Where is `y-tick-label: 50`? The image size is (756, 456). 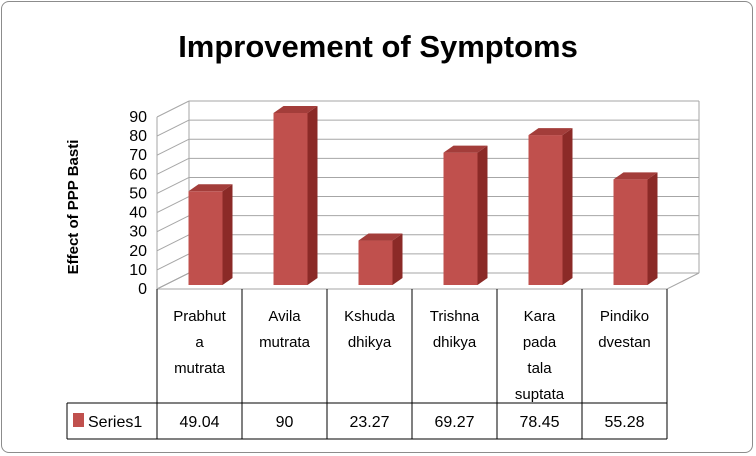
y-tick-label: 50 is located at coordinates (138, 193).